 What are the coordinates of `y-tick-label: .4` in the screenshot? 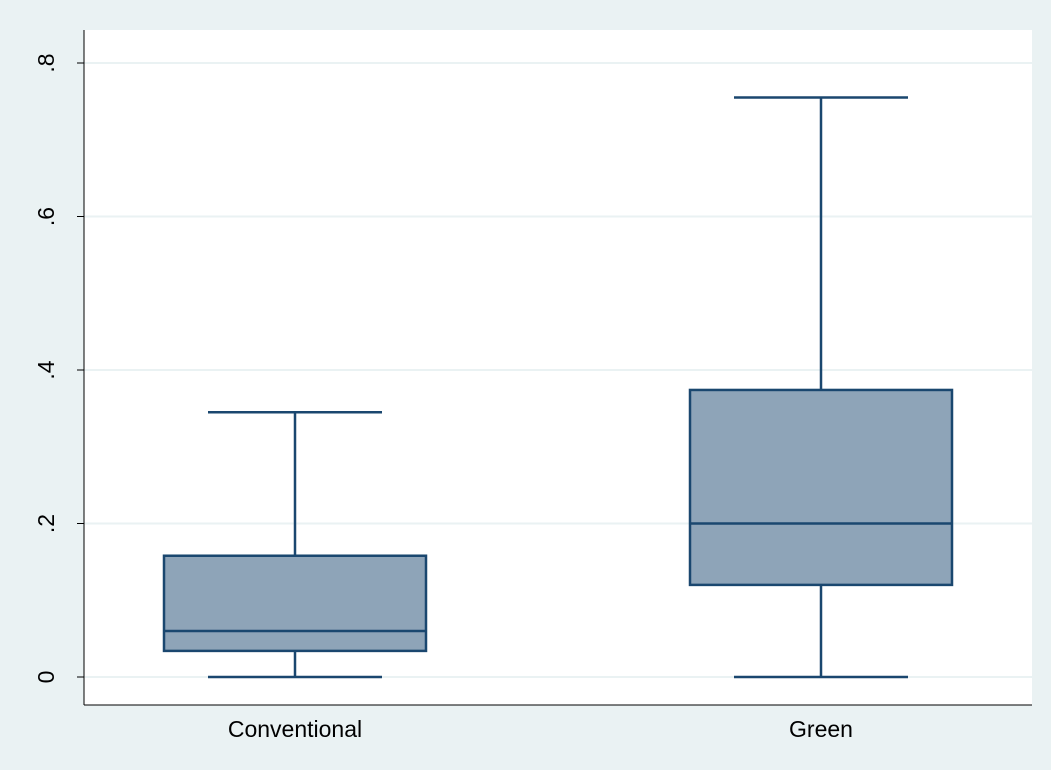 It's located at (46, 369).